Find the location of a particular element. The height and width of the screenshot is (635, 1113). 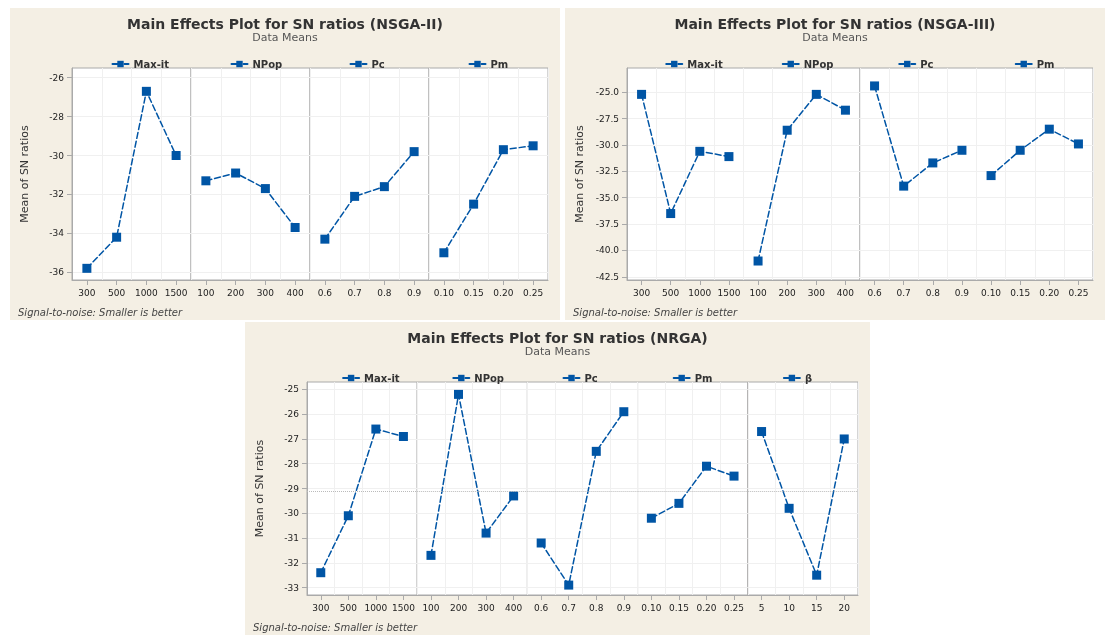

y-tick-label: -33 is located at coordinates (291, 587).